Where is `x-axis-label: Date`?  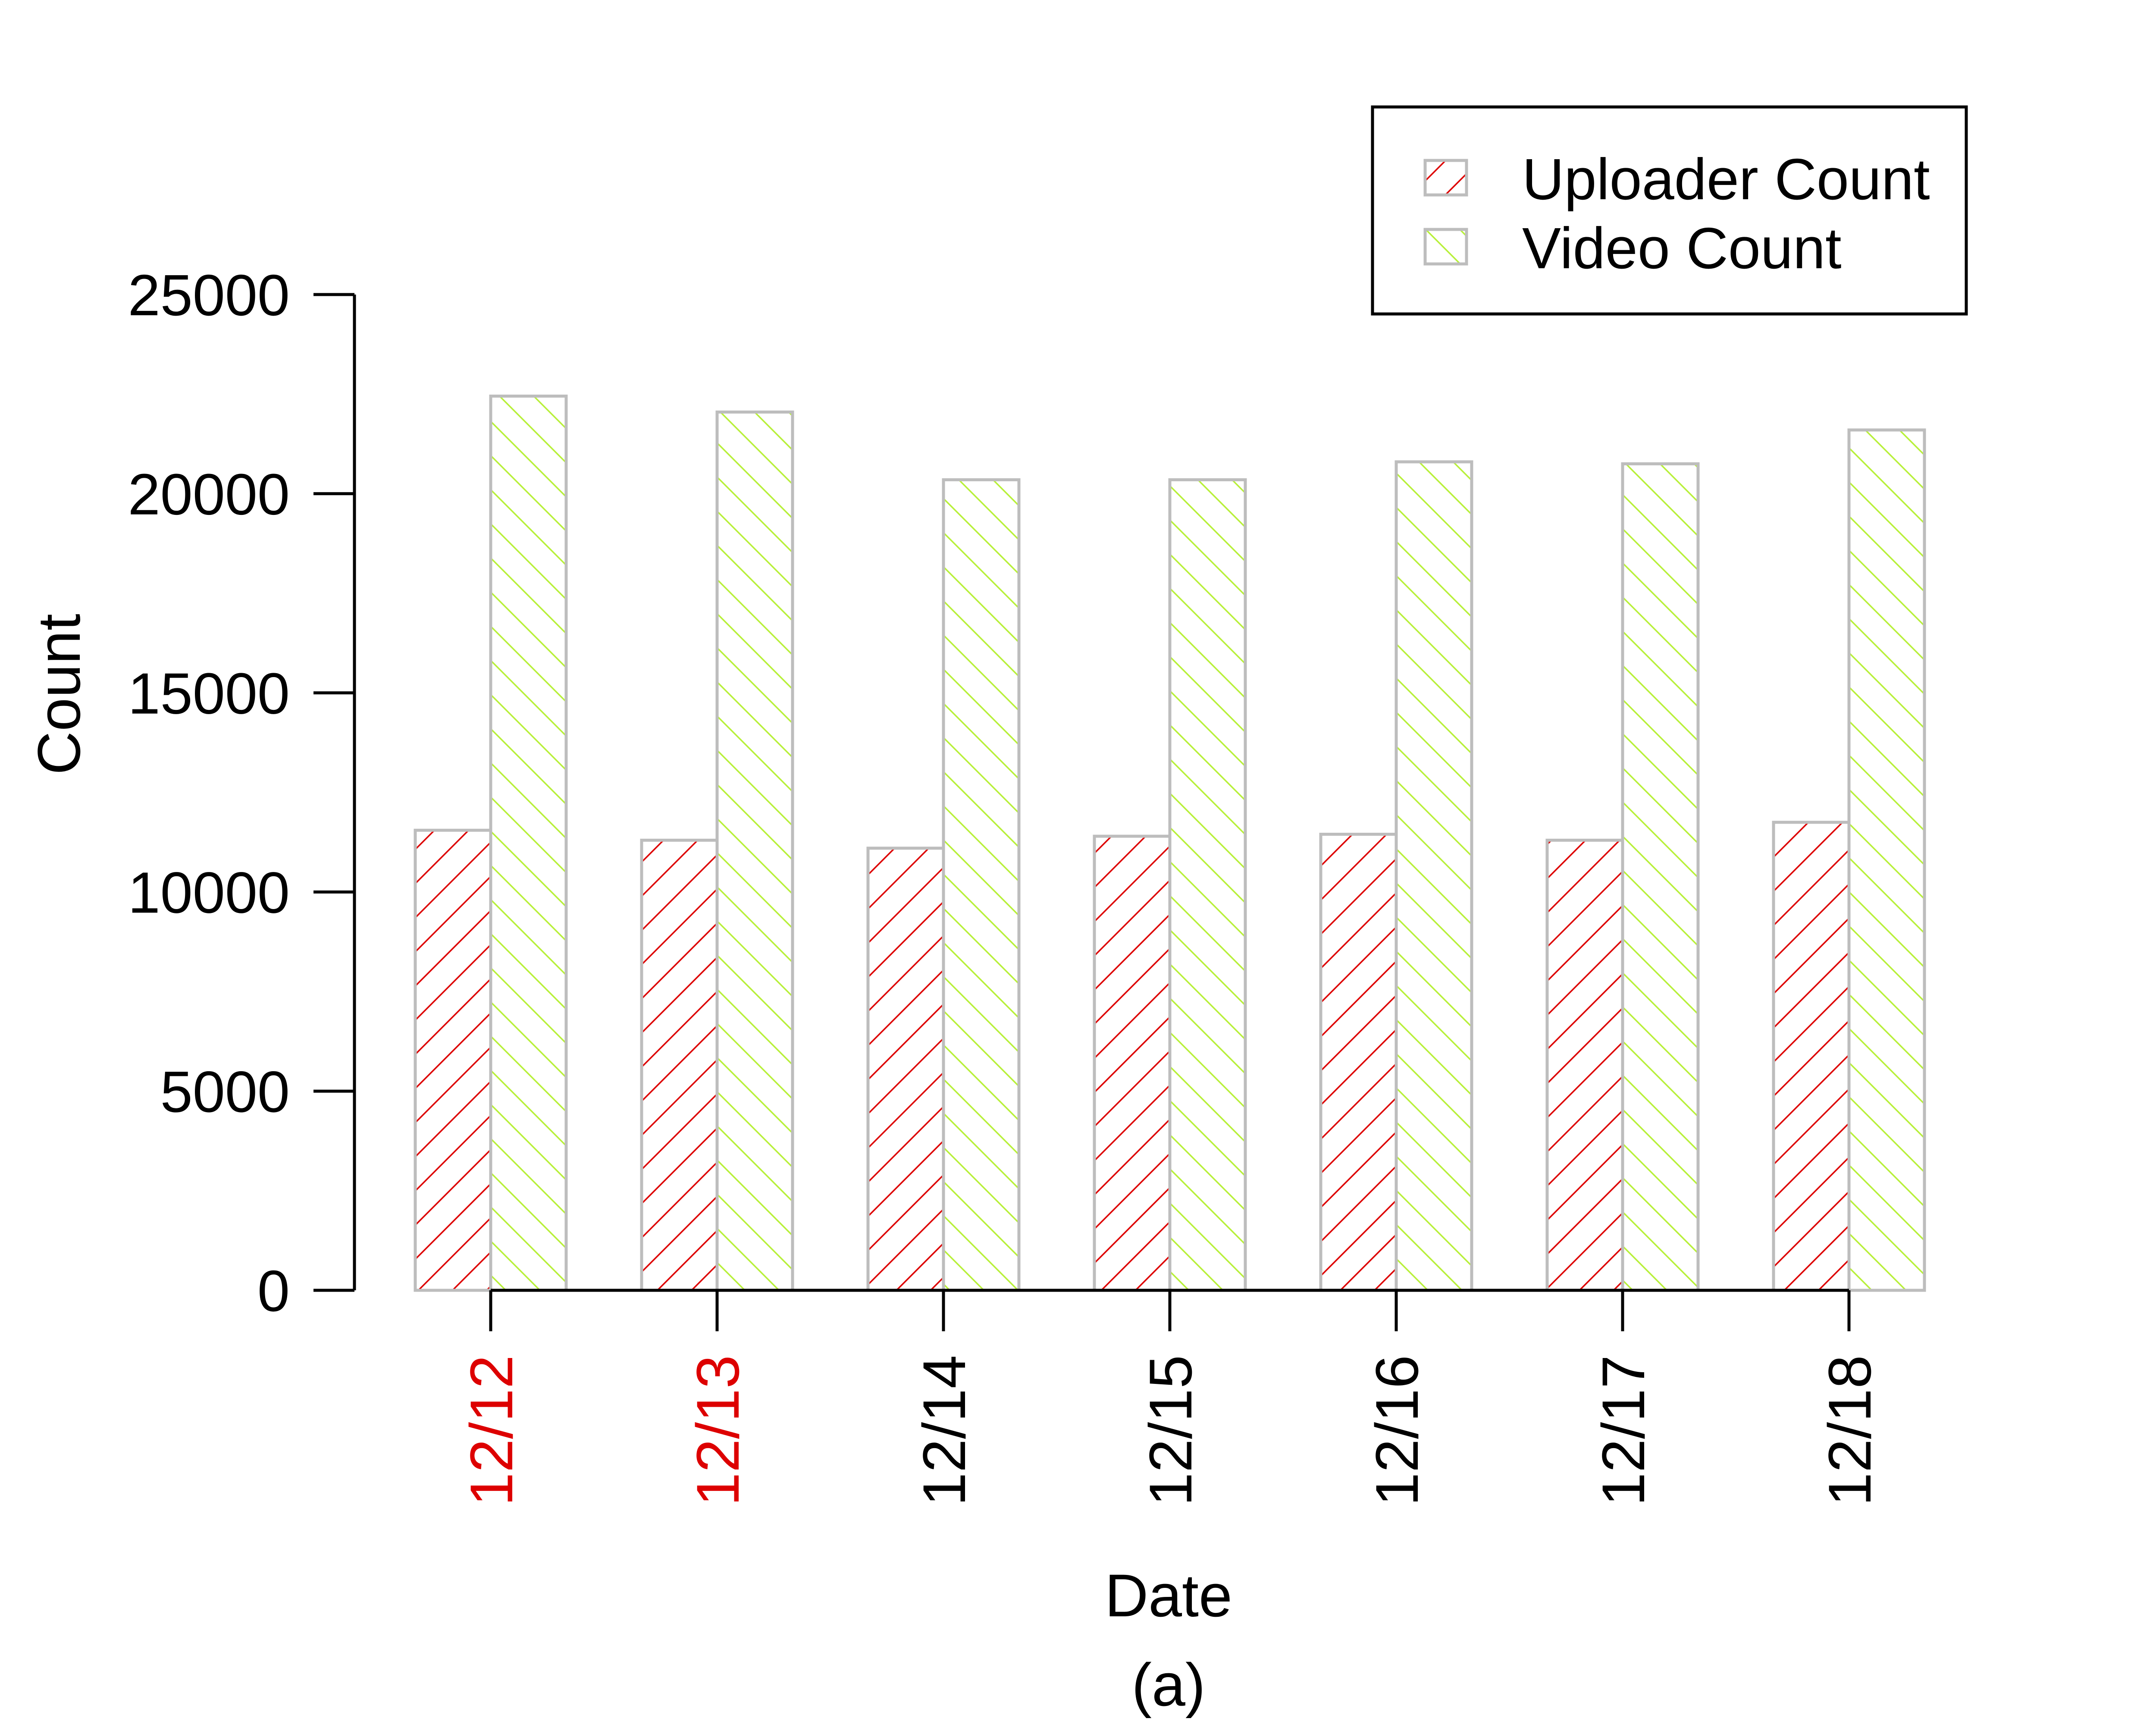
x-axis-label: Date is located at coordinates (1168, 1596).